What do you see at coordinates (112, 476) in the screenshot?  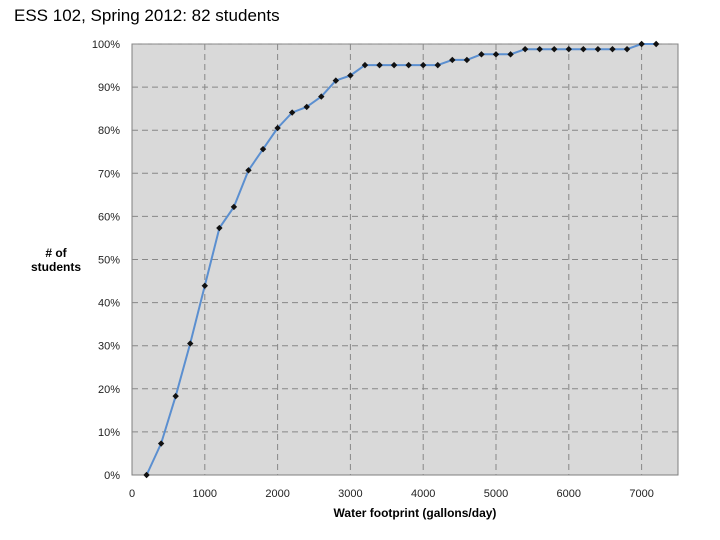 I see `y-tick-label: 0%` at bounding box center [112, 476].